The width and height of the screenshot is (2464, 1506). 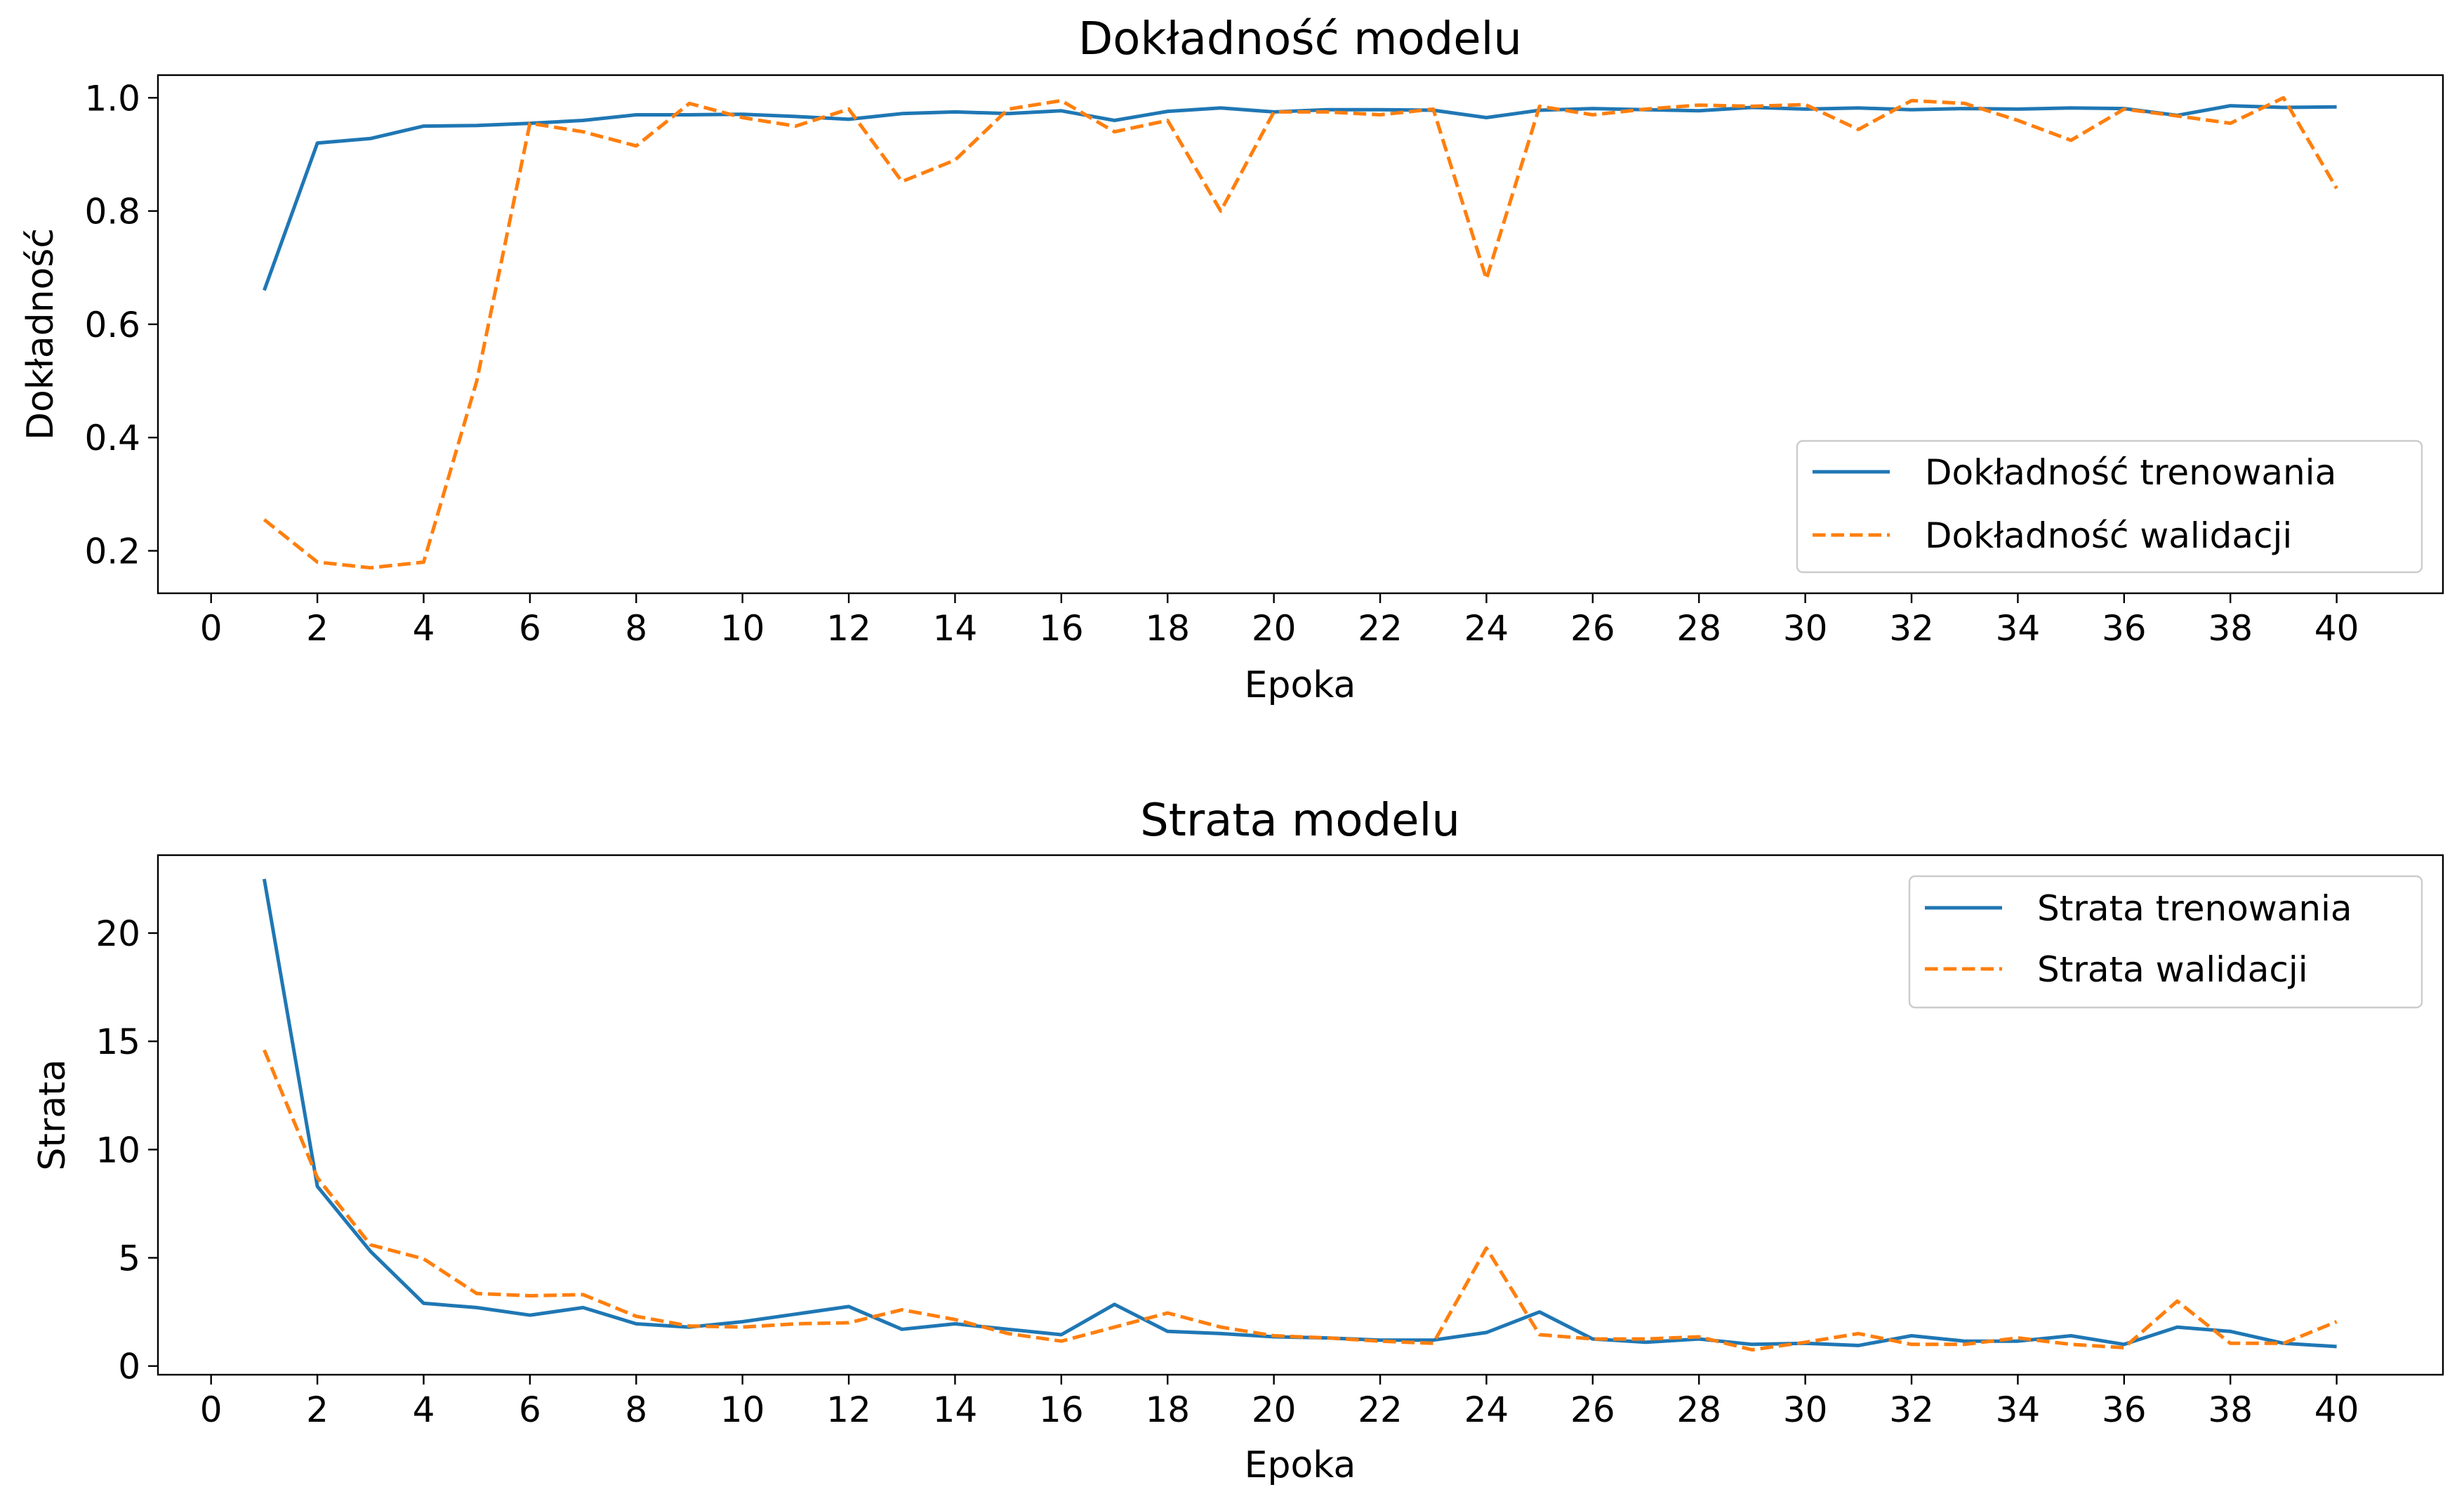 What do you see at coordinates (742, 1409) in the screenshot?
I see `loss-x-tick-label: 10` at bounding box center [742, 1409].